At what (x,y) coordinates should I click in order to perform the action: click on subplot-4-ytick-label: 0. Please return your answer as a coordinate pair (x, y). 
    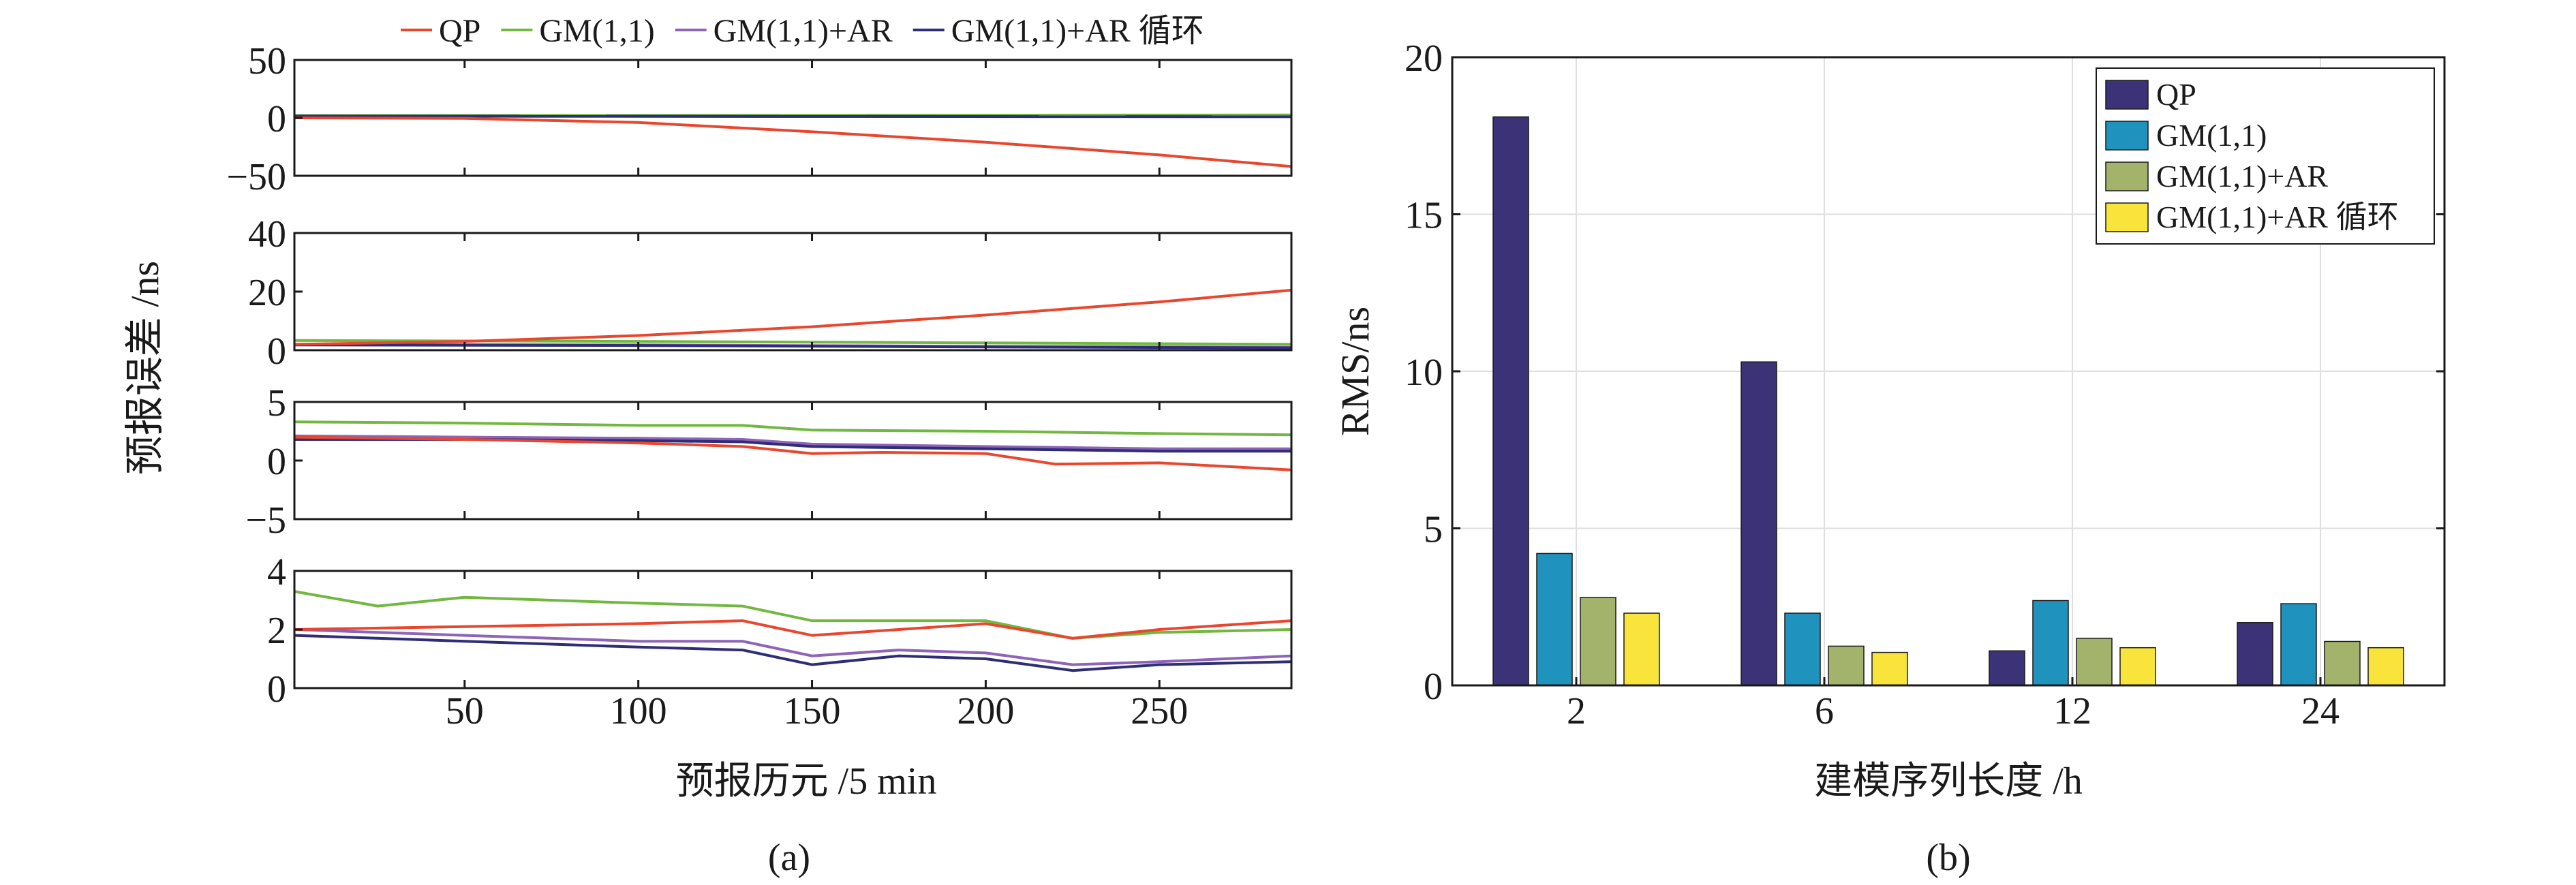
    Looking at the image, I should click on (276, 690).